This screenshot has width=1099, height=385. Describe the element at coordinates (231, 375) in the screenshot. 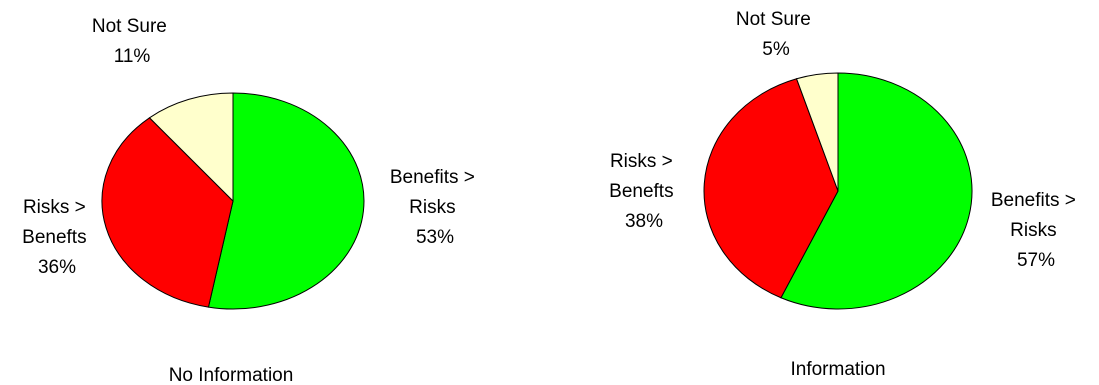

I see `chart-title: No Information` at that location.